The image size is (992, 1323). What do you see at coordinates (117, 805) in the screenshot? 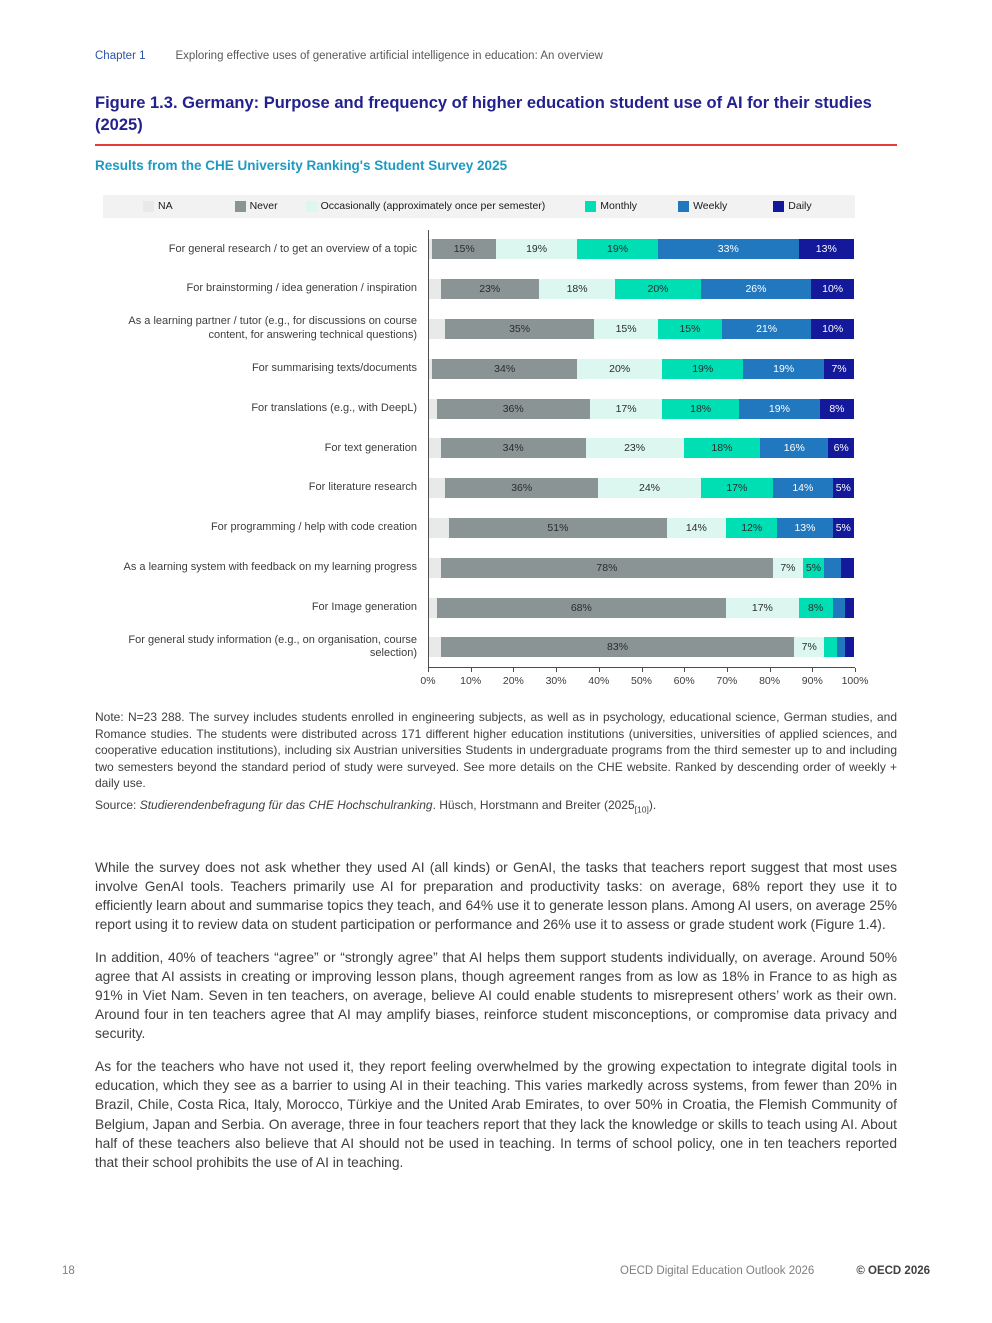
I see `source-label: Source:` at bounding box center [117, 805].